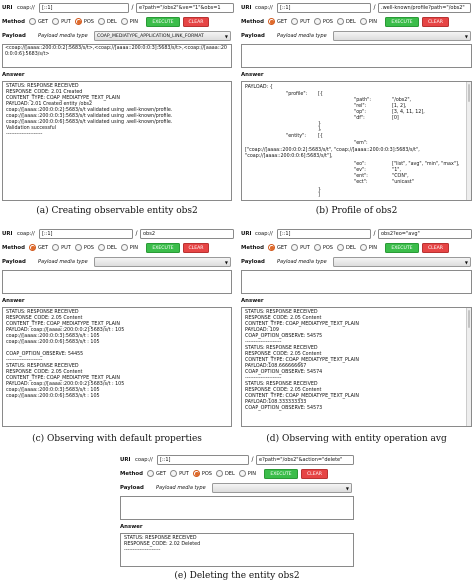  Describe the element at coordinates (424, 7) in the screenshot. I see `path-input: .well-known/profile?path="/obs2"` at that location.